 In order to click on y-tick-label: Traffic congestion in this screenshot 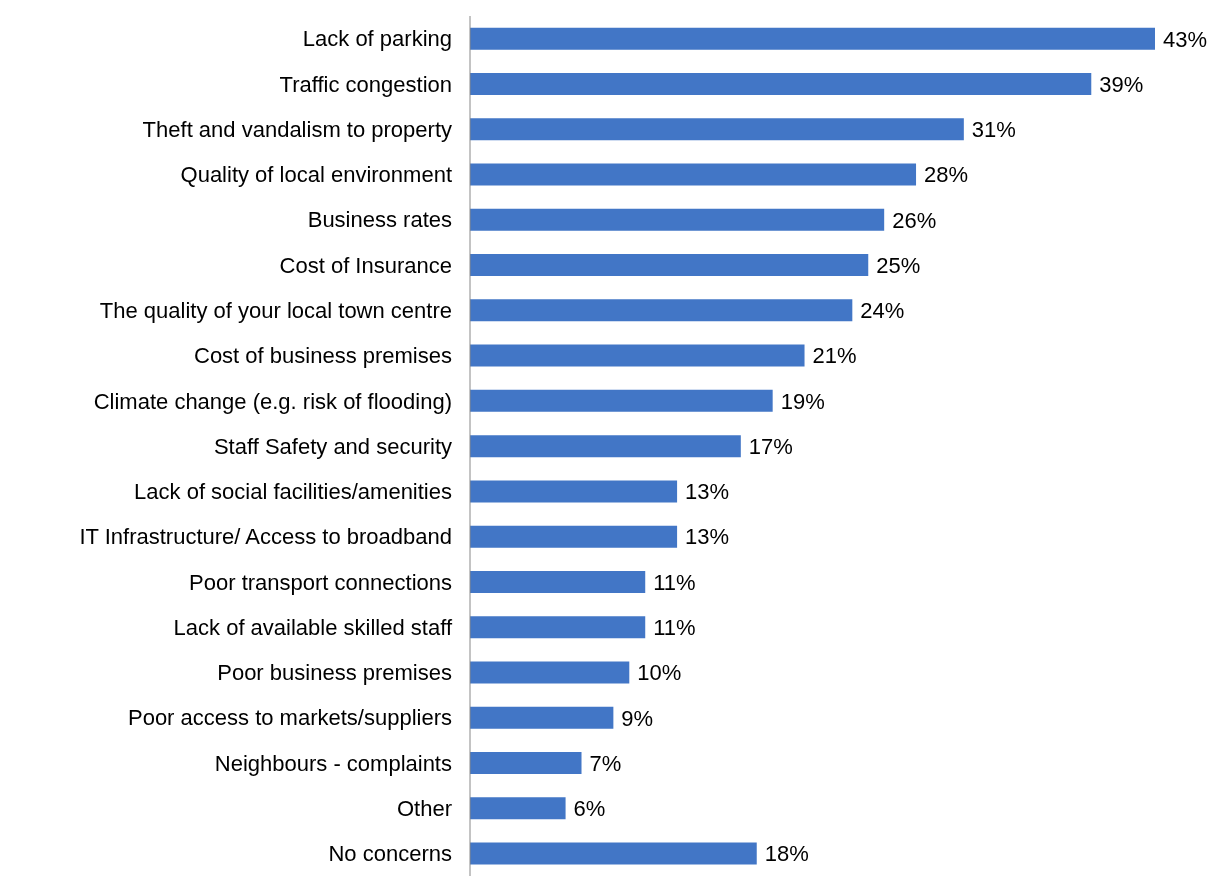, I will do `click(365, 84)`.